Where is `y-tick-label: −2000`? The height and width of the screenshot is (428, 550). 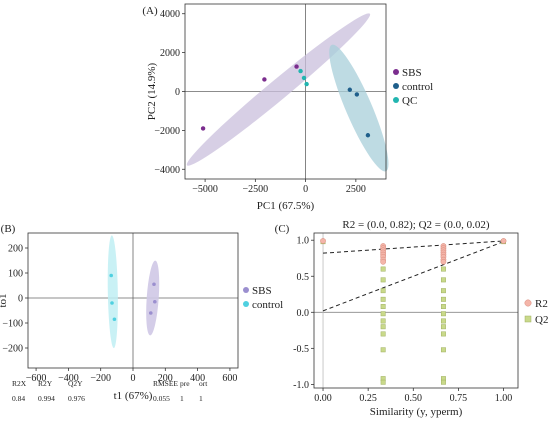 y-tick-label: −2000 is located at coordinates (167, 131).